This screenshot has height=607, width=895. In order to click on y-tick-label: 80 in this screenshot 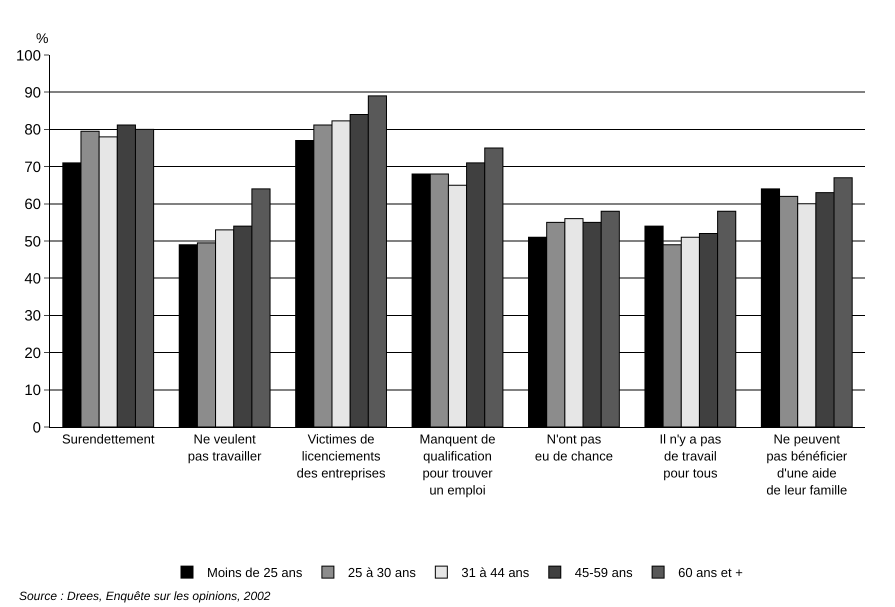, I will do `click(32, 130)`.